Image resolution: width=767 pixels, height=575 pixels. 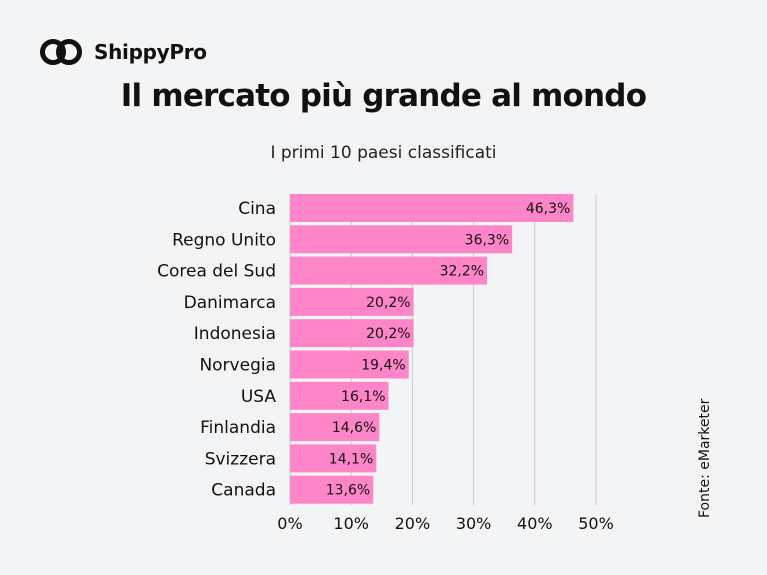 What do you see at coordinates (413, 523) in the screenshot?
I see `x-tick-label: 20%` at bounding box center [413, 523].